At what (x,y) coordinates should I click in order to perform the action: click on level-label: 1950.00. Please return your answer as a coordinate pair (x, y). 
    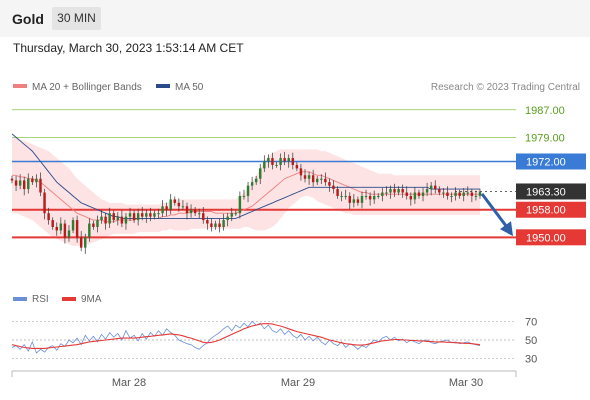
    Looking at the image, I should click on (546, 238).